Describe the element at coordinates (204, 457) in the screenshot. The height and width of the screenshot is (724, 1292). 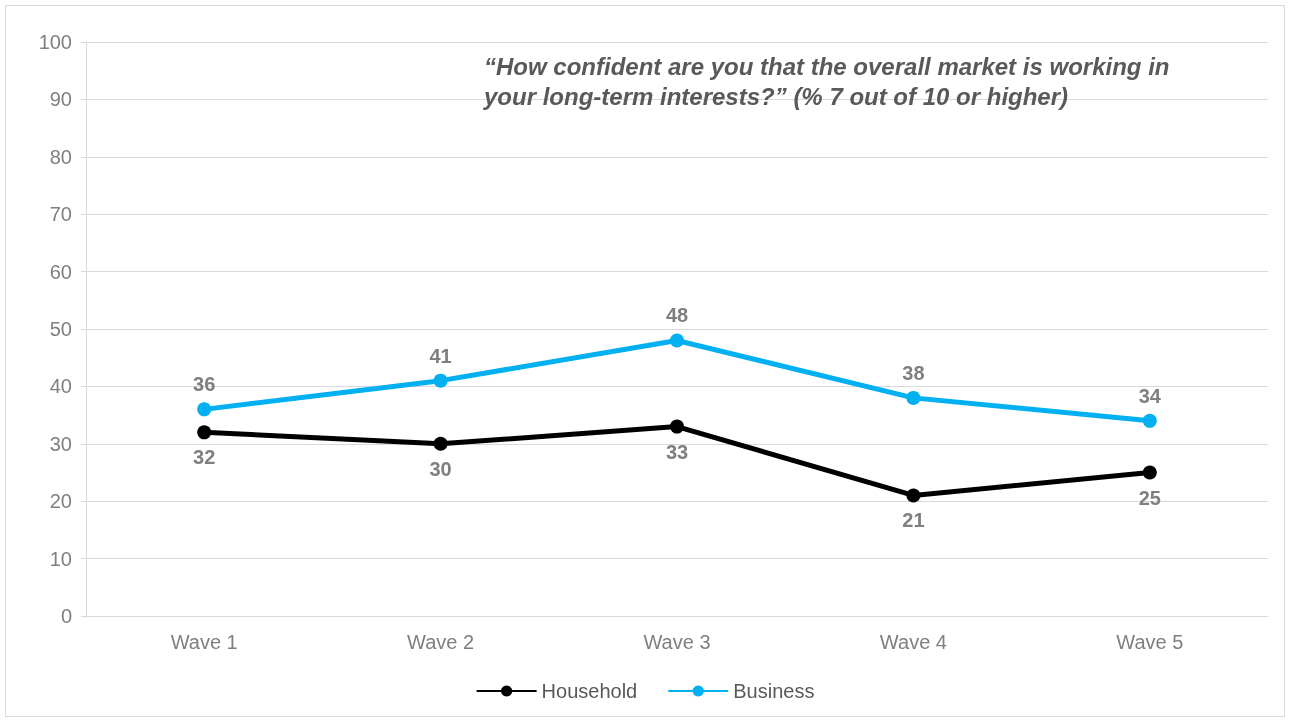
I see `data-label: 32` at that location.